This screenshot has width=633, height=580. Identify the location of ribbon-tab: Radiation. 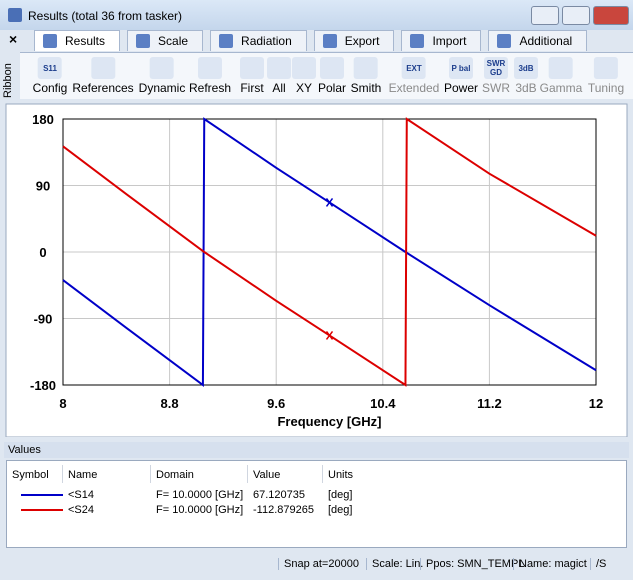
(258, 40).